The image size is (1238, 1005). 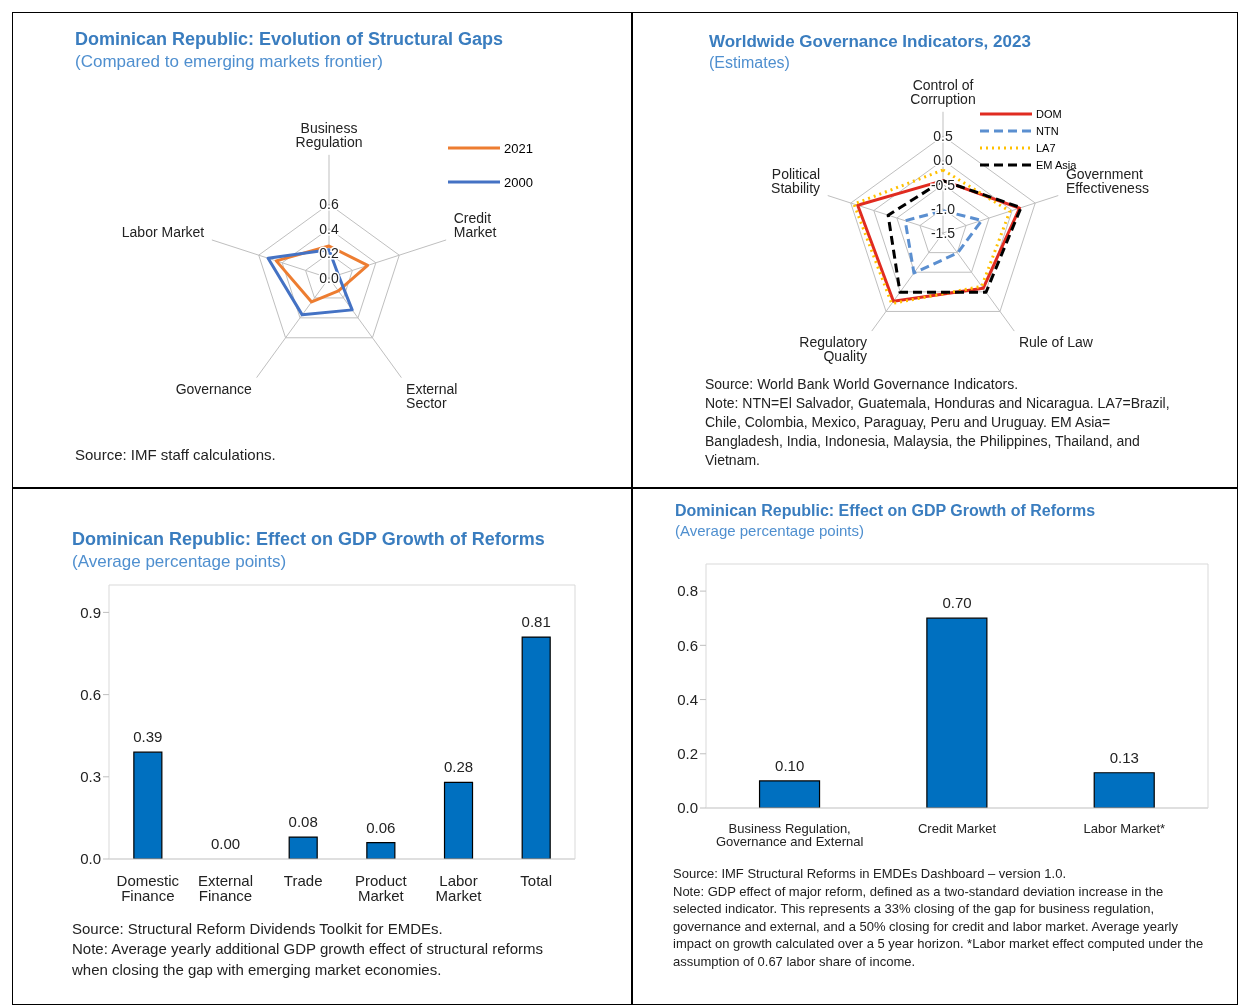 What do you see at coordinates (176, 455) in the screenshot?
I see `source-note: Source: IMF staff calculations.` at bounding box center [176, 455].